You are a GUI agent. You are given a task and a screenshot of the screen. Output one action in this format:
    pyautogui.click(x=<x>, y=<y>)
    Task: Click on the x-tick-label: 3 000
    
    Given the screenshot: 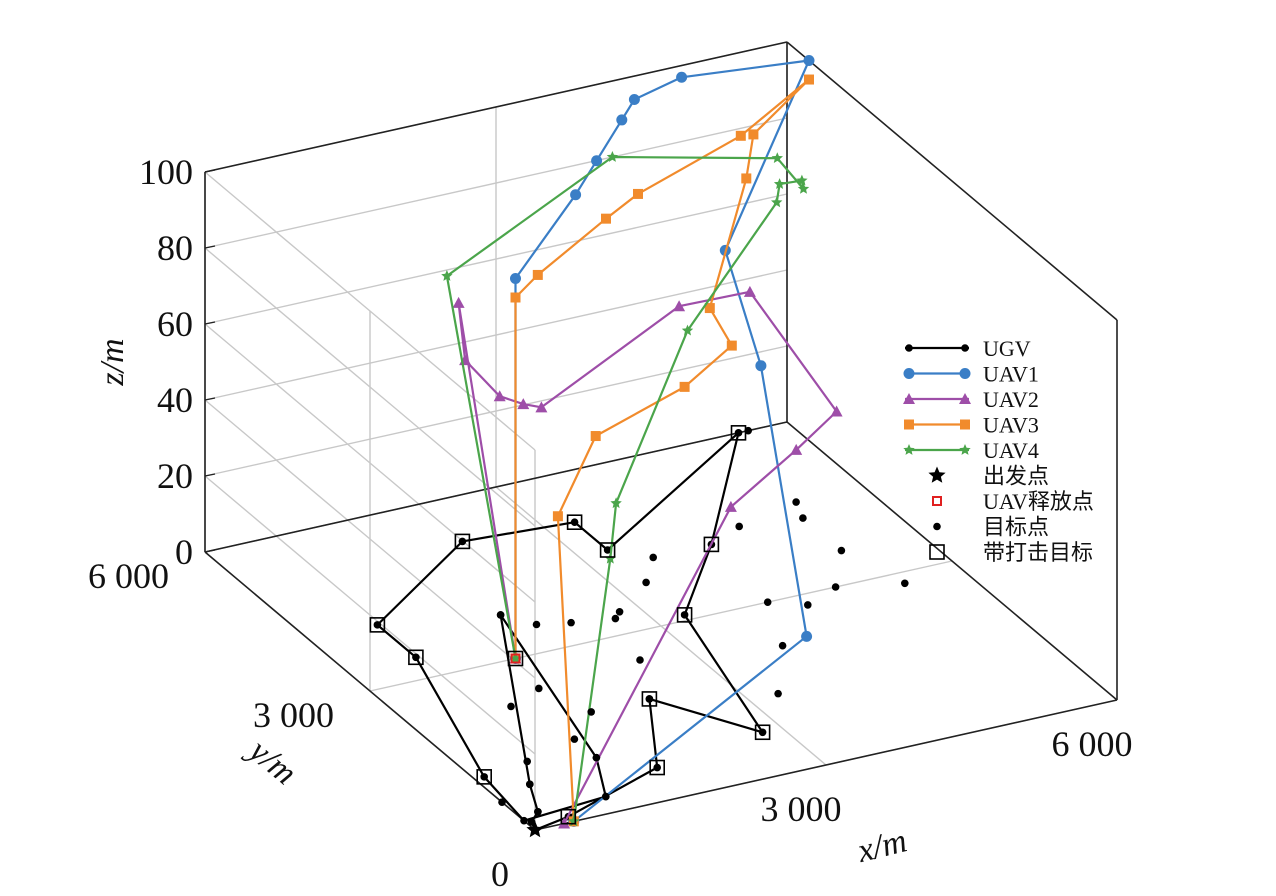 What is the action you would take?
    pyautogui.click(x=801, y=809)
    